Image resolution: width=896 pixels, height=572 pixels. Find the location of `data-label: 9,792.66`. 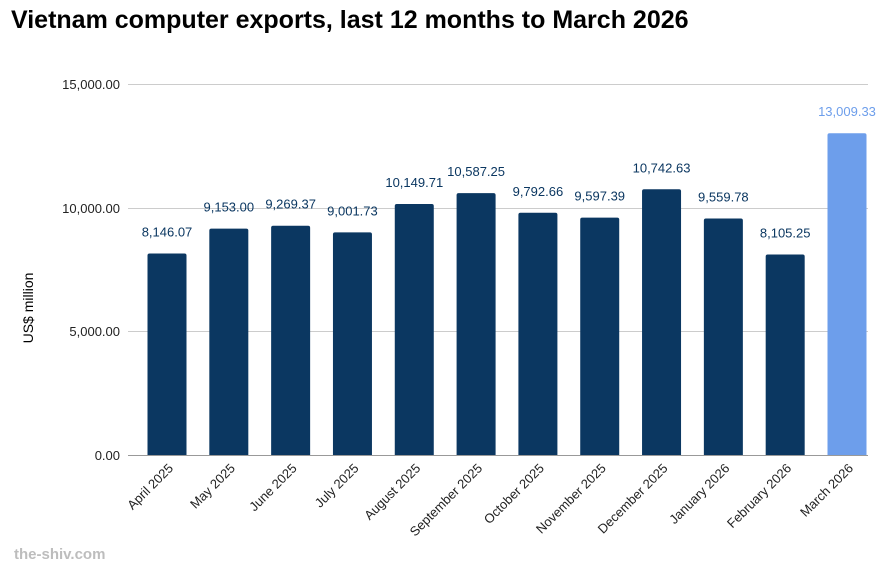

data-label: 9,792.66 is located at coordinates (538, 191).